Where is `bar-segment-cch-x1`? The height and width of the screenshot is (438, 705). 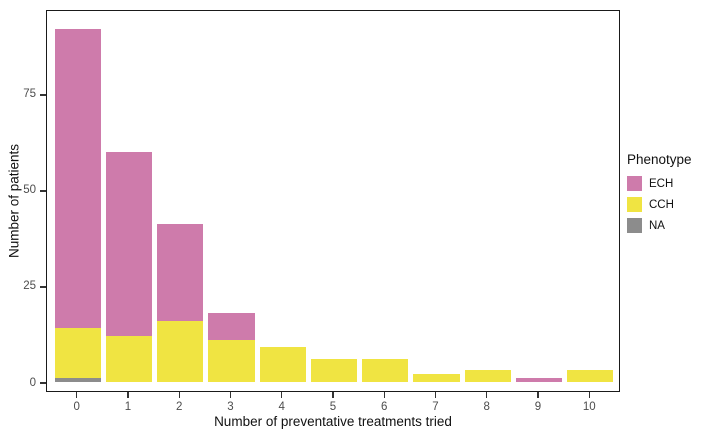 bar-segment-cch-x1 is located at coordinates (129, 358).